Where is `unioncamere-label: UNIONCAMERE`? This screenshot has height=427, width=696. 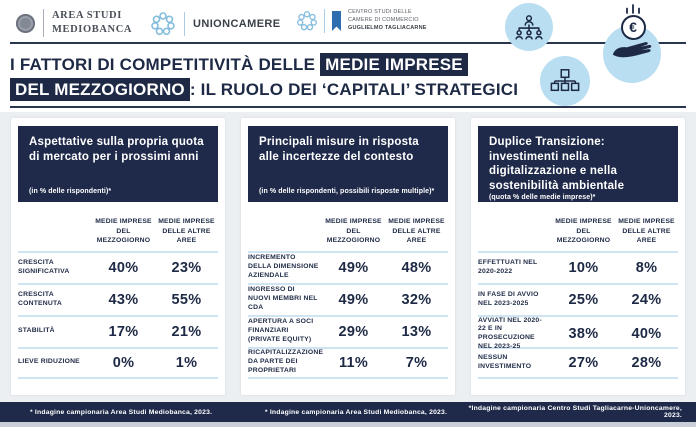 unioncamere-label: UNIONCAMERE is located at coordinates (237, 24).